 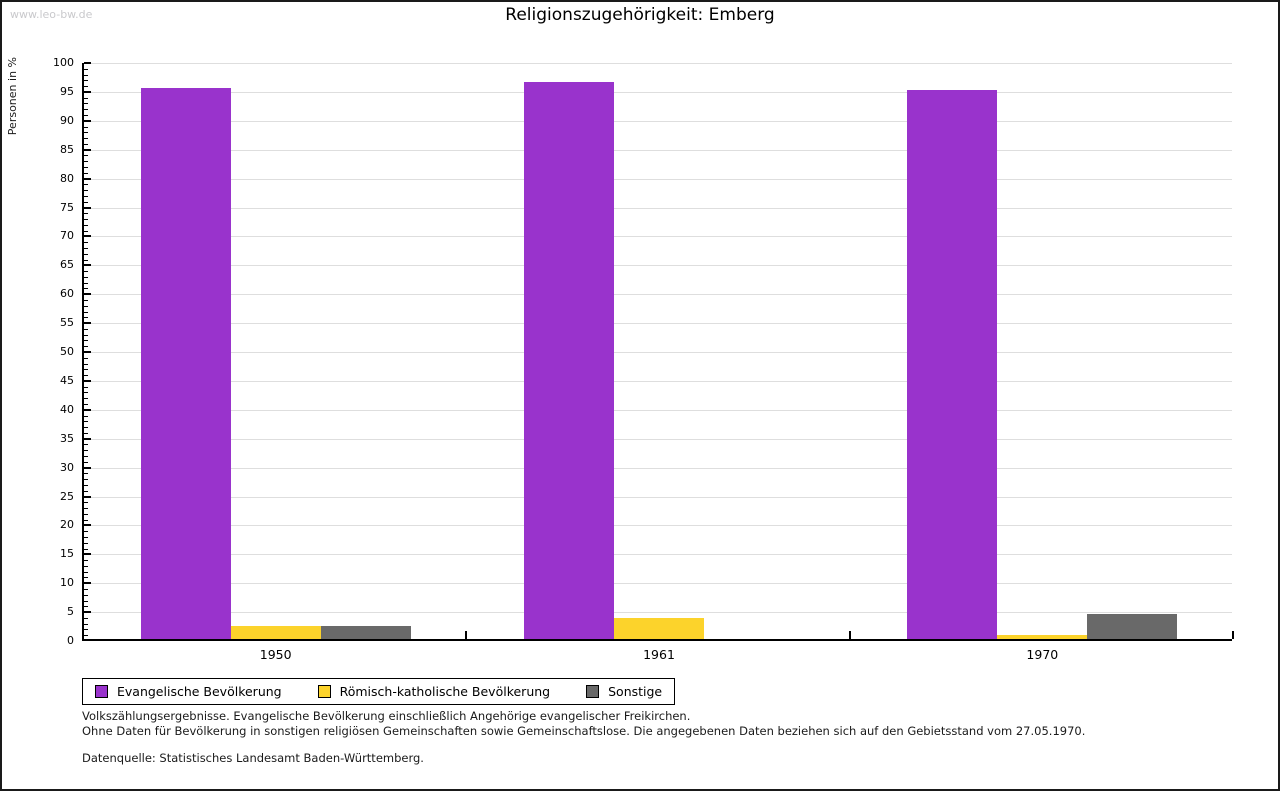 I want to click on y-tick-label: 35, so click(x=67, y=438).